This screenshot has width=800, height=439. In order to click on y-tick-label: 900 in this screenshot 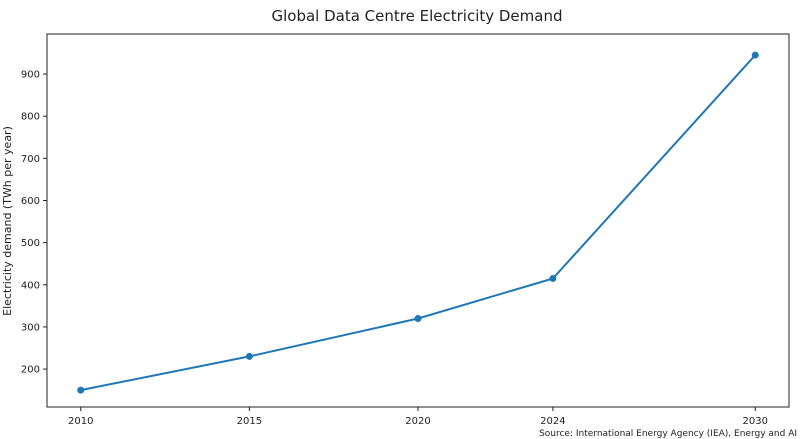, I will do `click(30, 75)`.